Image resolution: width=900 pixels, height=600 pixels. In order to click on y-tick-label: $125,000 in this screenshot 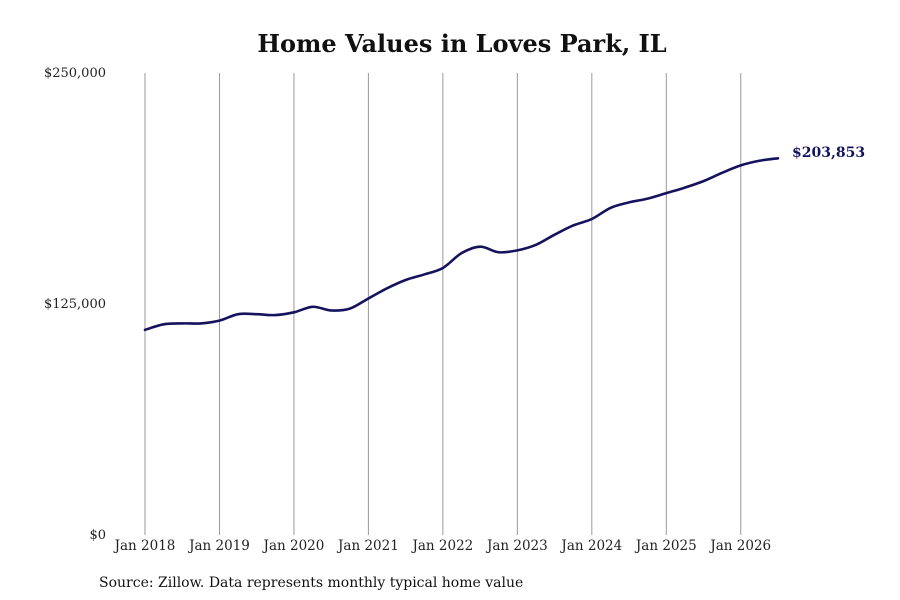, I will do `click(75, 304)`.